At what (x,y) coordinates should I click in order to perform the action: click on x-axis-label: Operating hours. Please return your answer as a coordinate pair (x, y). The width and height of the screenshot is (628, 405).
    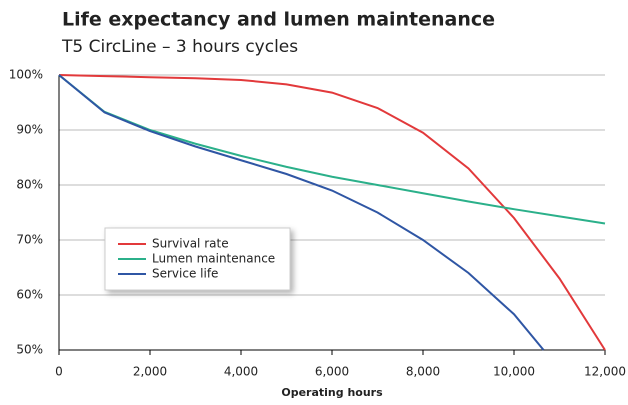
    Looking at the image, I should click on (332, 392).